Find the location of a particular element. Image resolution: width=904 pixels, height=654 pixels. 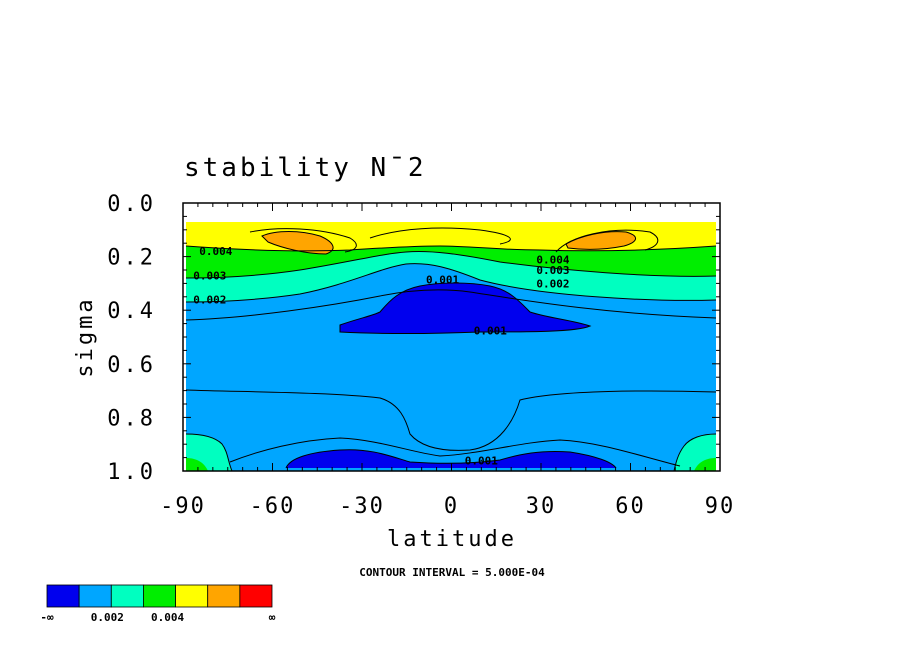

y-tick-label: 0.4 is located at coordinates (131, 311).